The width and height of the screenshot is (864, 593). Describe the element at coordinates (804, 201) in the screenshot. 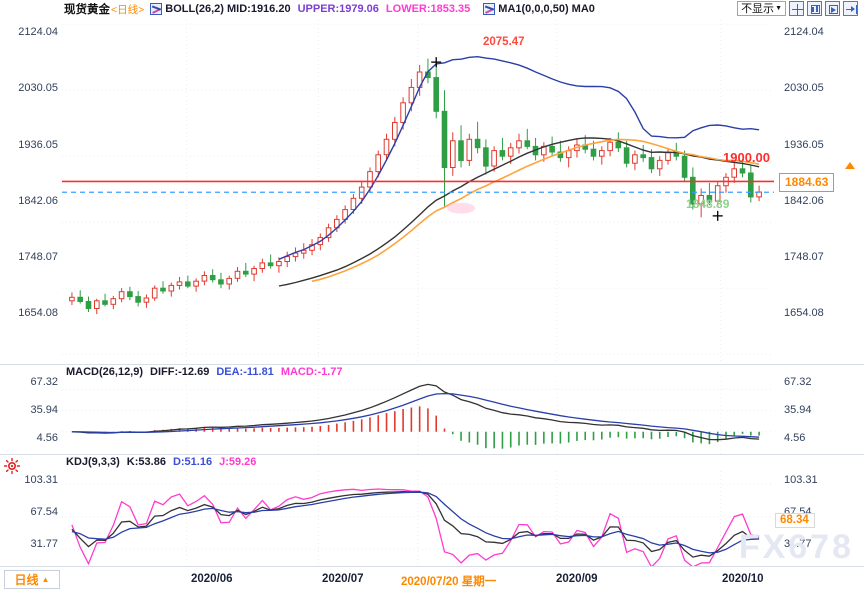

I see `price-axis-right-label: 1842.06` at that location.